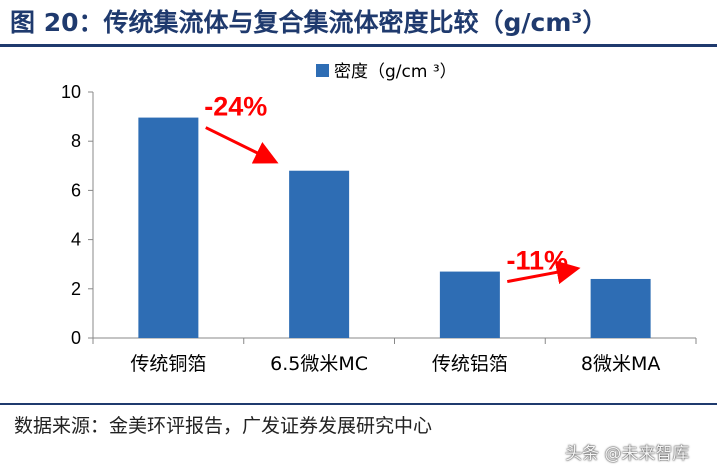  Describe the element at coordinates (76, 240) in the screenshot. I see `y-tick-label: 4` at that location.